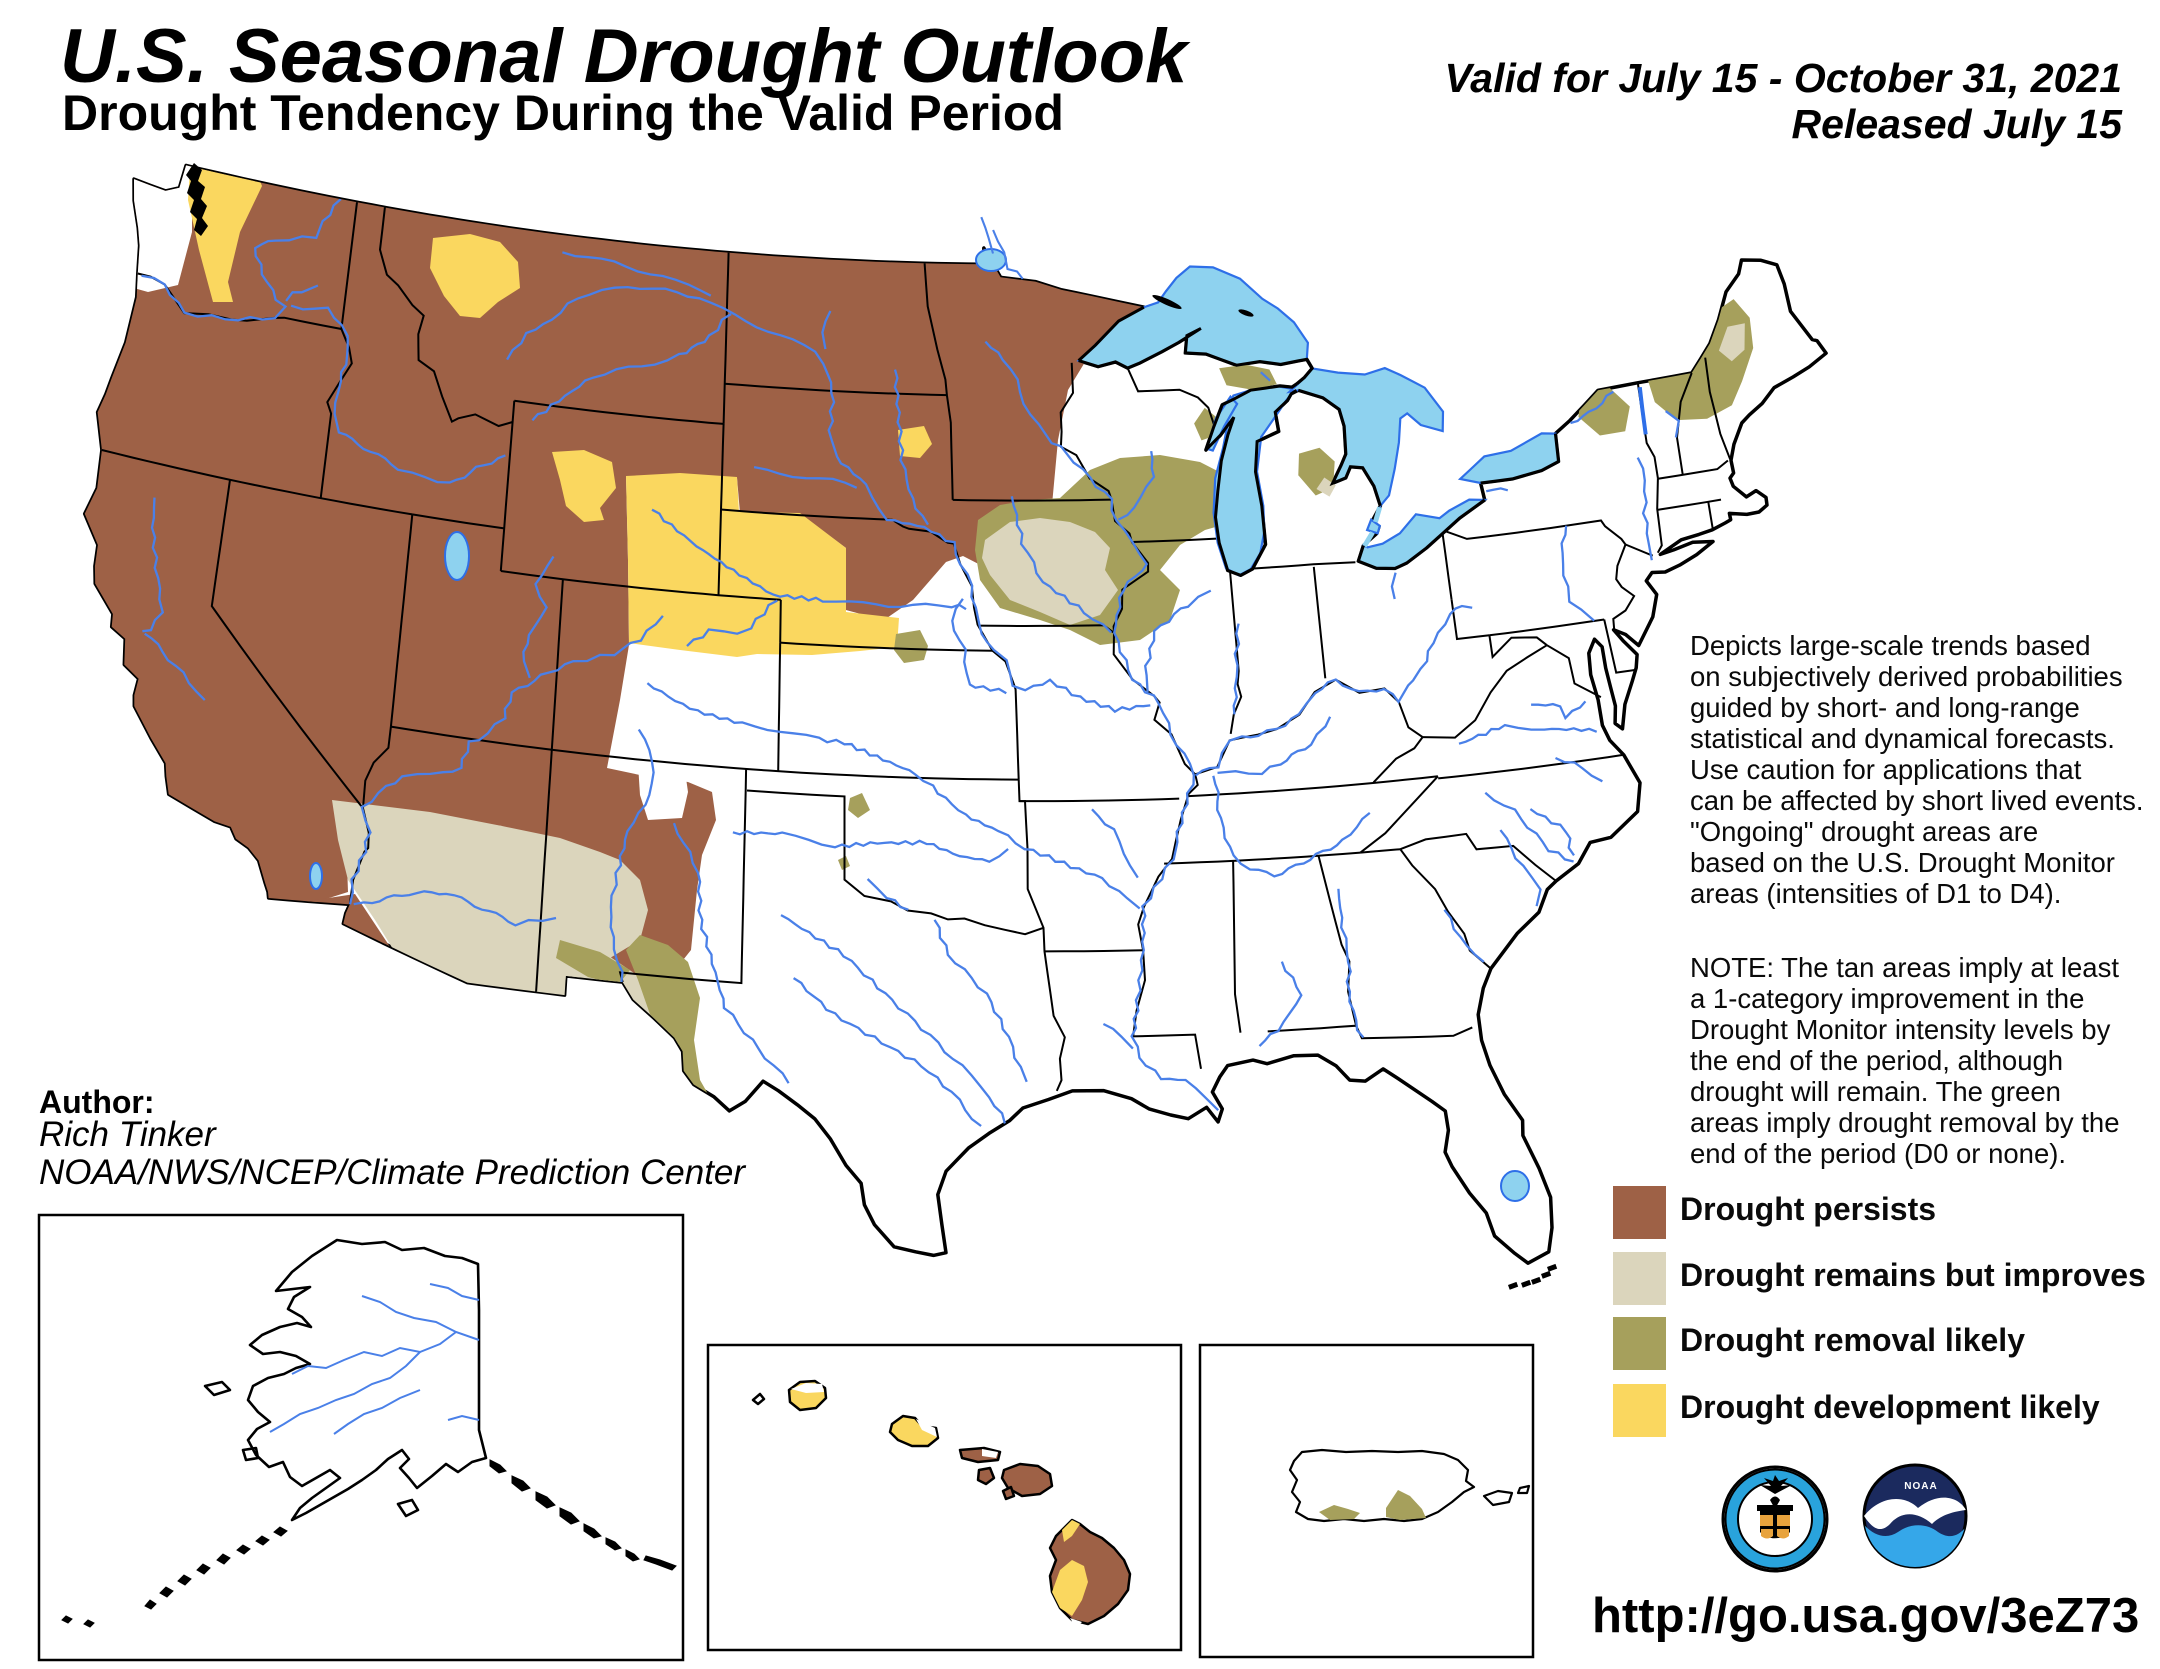 Image resolution: width=2160 pixels, height=1669 pixels. What do you see at coordinates (1904, 967) in the screenshot?
I see `svg-text:NOTE: The tan areas imply at l: NOTE: The tan areas imply at least` at bounding box center [1904, 967].